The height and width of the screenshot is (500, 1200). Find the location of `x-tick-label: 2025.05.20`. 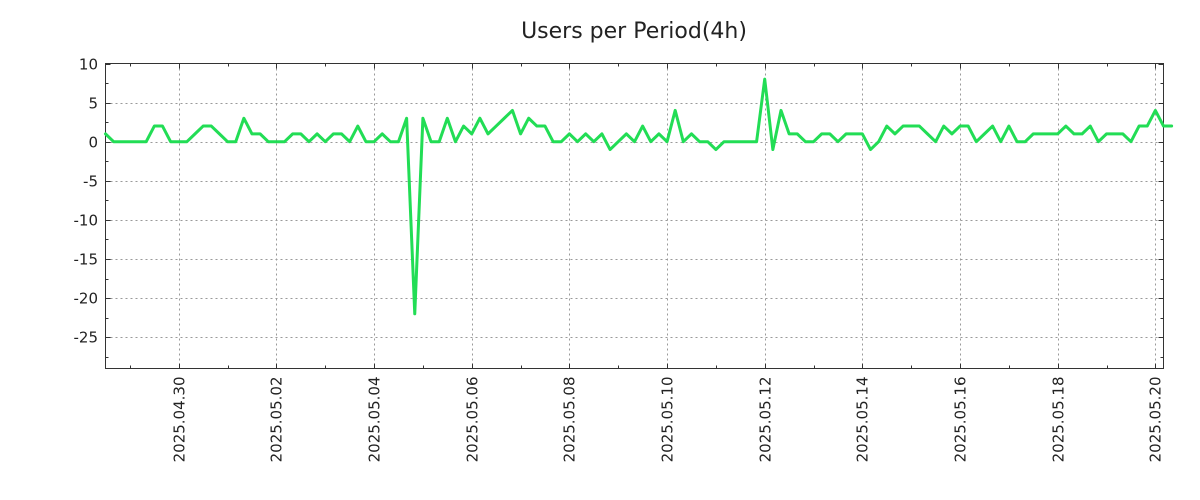

x-tick-label: 2025.05.20 is located at coordinates (1156, 420).